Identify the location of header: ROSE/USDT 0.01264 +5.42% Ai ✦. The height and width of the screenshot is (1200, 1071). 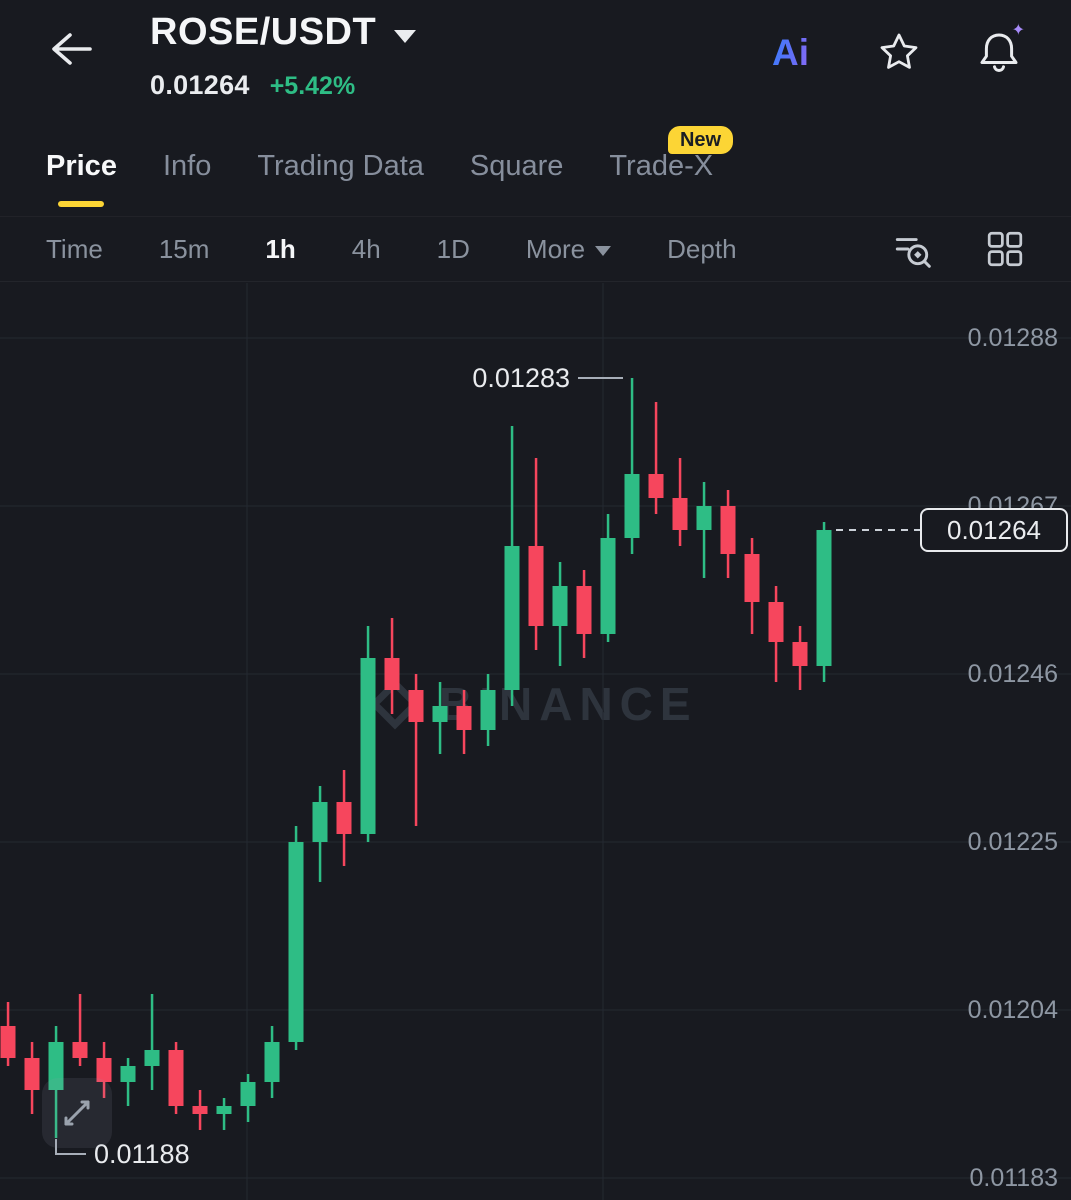
(535, 59).